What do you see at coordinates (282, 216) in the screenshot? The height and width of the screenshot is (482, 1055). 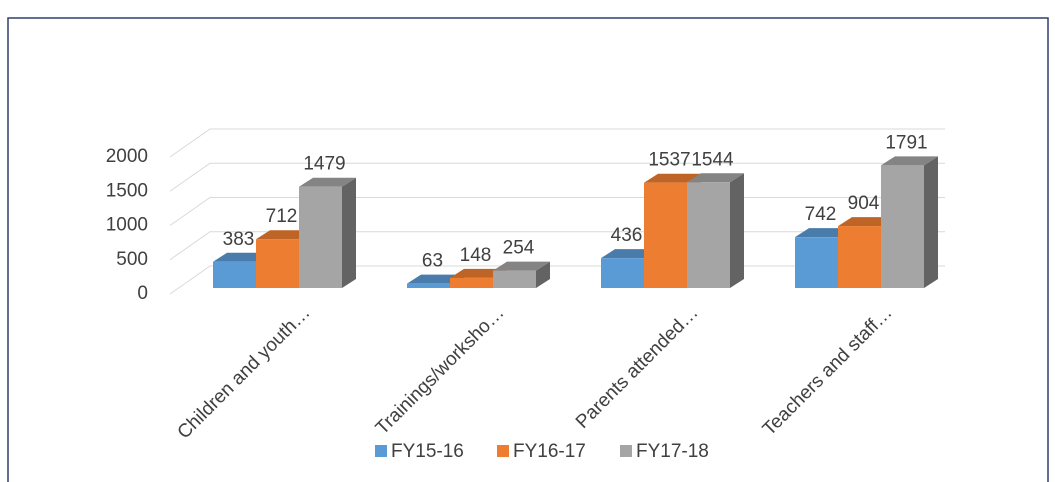 I see `data-label: 712` at bounding box center [282, 216].